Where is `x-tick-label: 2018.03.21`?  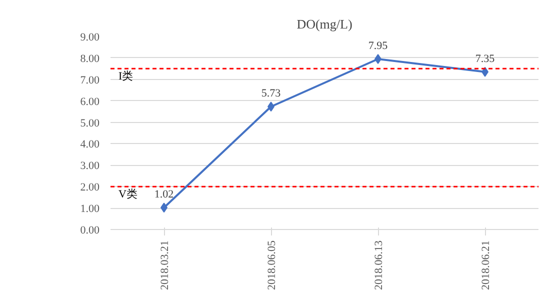
x-tick-label: 2018.03.21 is located at coordinates (165, 265).